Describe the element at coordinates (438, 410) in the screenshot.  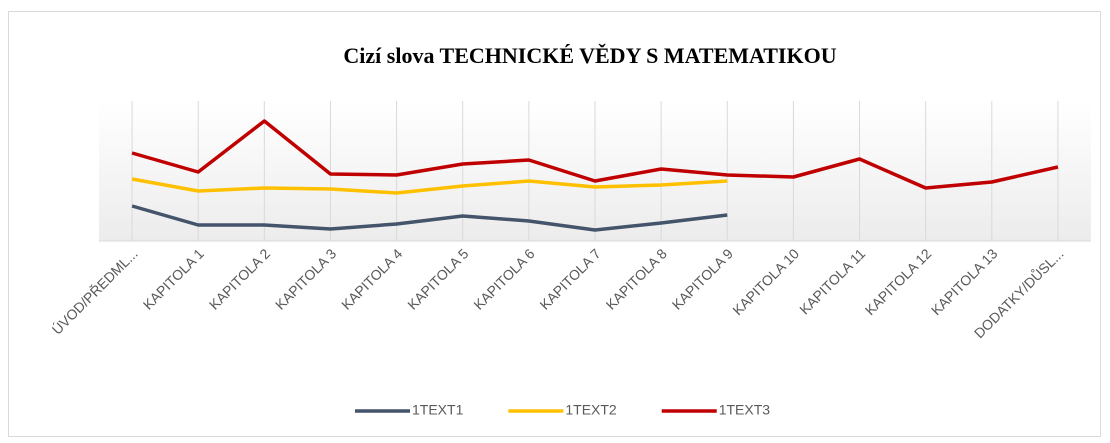
I see `legend-label: 1TEXT1` at that location.